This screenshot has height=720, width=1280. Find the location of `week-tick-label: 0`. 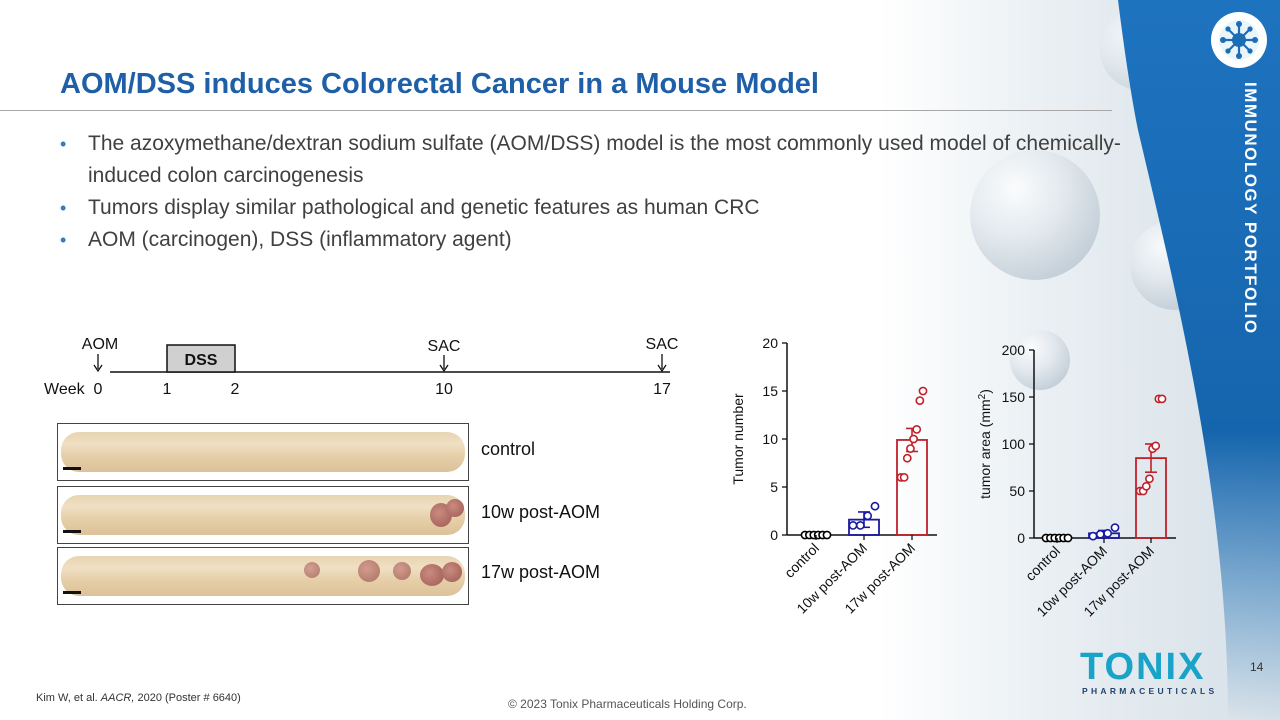

week-tick-label: 0 is located at coordinates (98, 389).